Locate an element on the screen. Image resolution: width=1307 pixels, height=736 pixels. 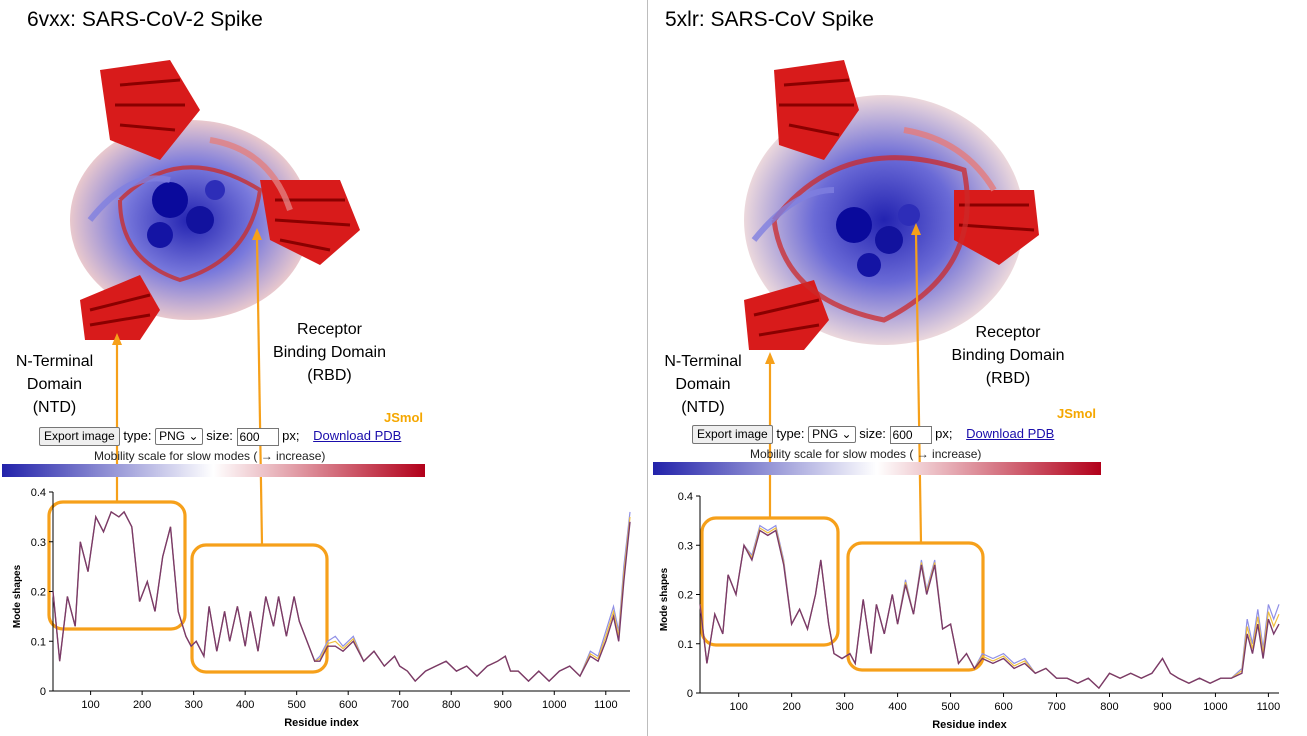
panel-divider is located at coordinates (647, 368).